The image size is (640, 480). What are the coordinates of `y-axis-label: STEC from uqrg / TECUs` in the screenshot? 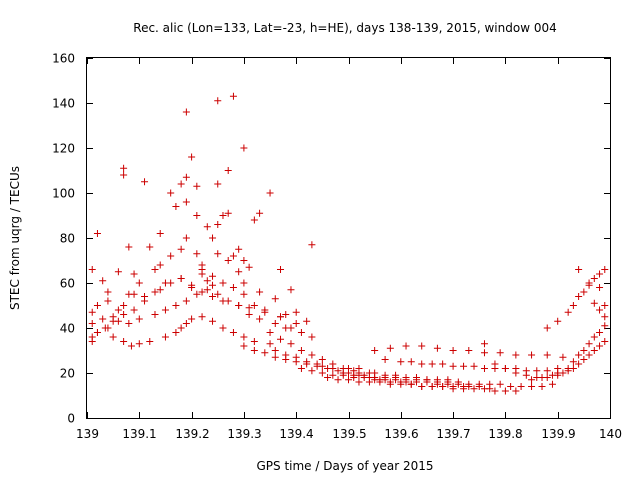 It's located at (15, 238).